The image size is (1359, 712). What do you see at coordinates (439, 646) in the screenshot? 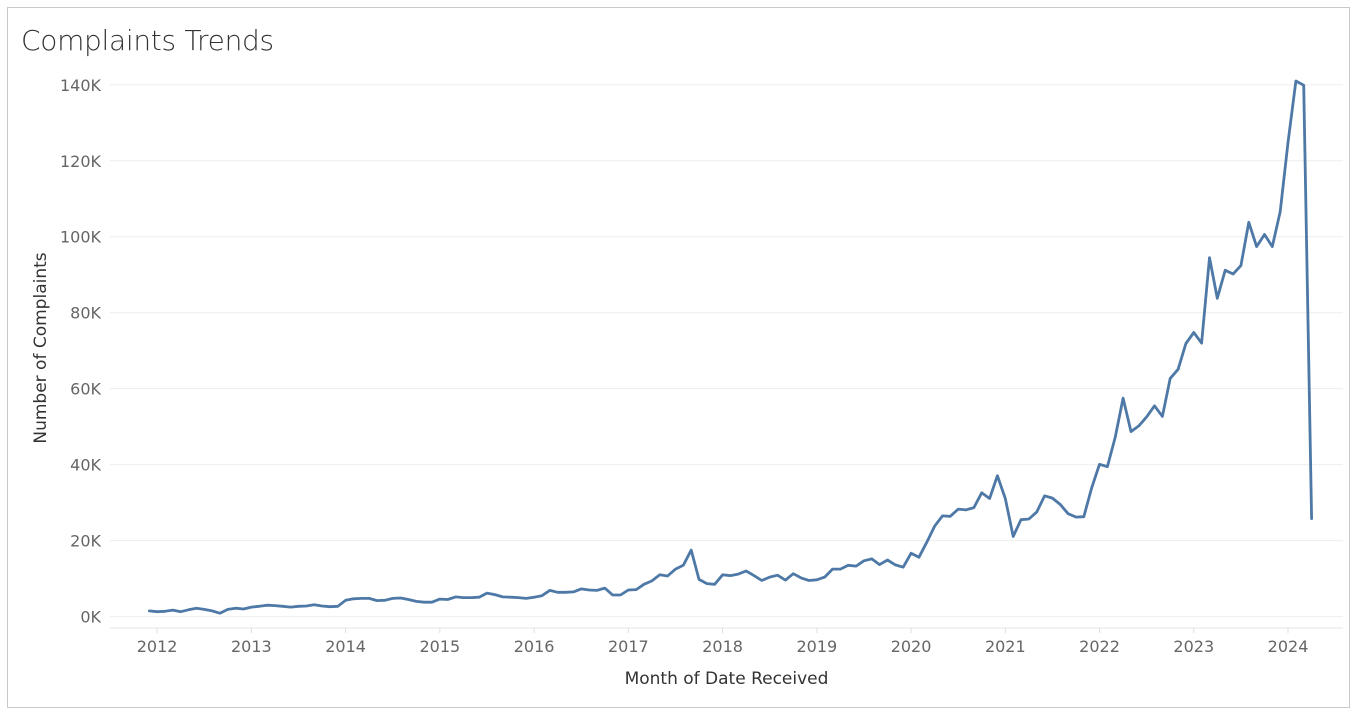
I see `x-tick-label: 2015` at bounding box center [439, 646].